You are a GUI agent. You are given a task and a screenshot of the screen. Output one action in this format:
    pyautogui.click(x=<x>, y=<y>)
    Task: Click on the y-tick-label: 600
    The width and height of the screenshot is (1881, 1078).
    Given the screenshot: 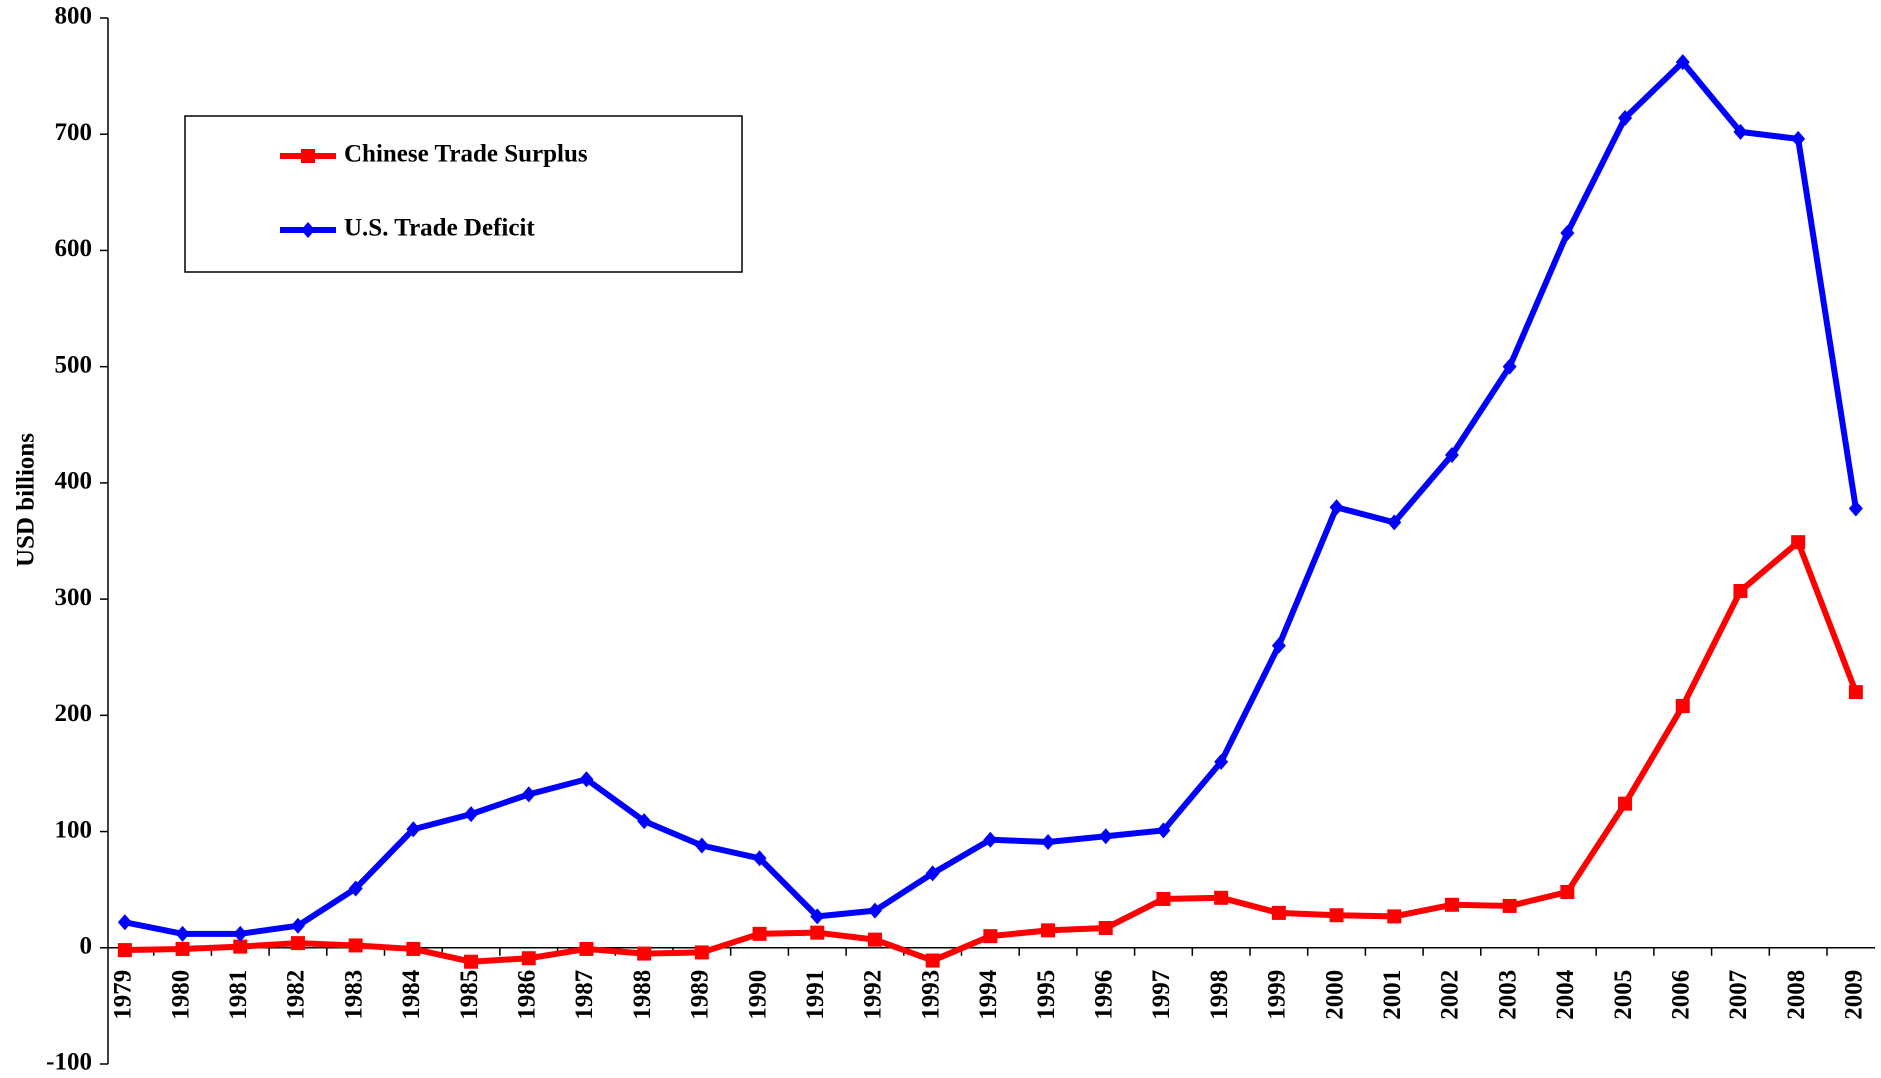 What is the action you would take?
    pyautogui.click(x=74, y=248)
    